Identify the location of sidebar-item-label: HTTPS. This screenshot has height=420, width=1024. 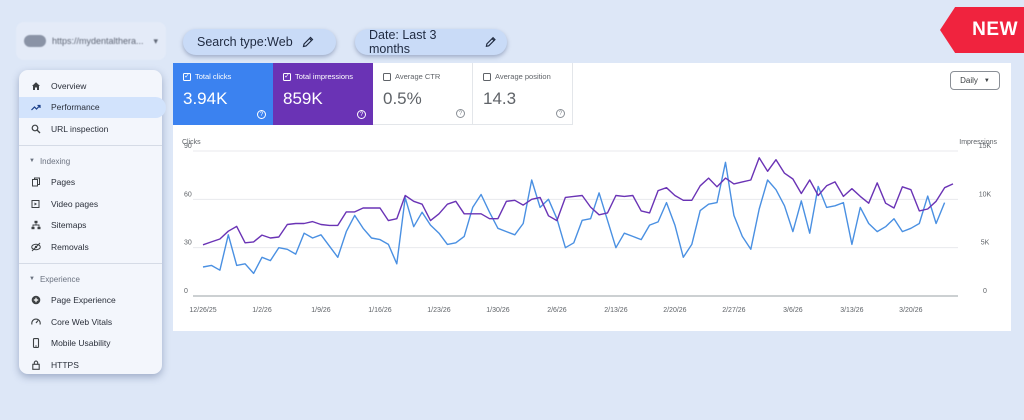
(65, 364).